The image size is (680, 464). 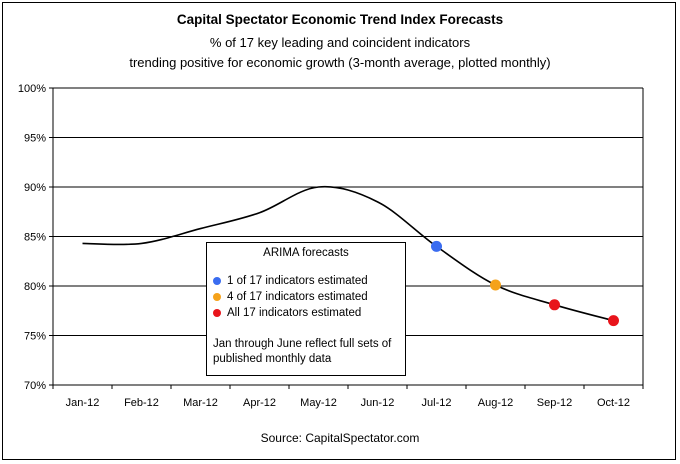 I want to click on legend-label-2: 4 of 17 indicators estimated, so click(x=297, y=297).